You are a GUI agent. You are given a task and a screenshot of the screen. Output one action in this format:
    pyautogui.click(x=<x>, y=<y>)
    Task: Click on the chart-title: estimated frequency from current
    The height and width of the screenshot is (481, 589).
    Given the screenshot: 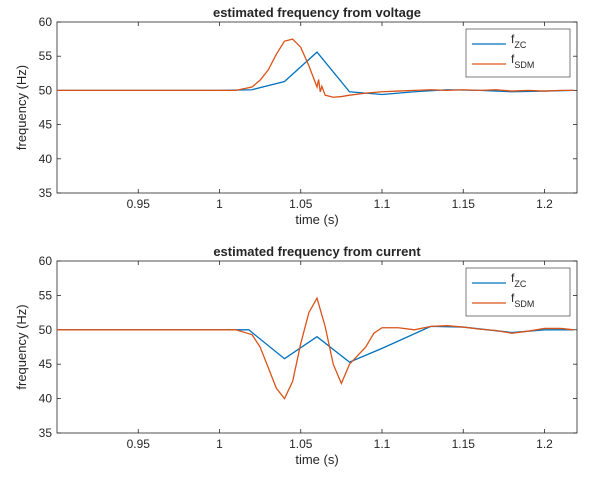 What is the action you would take?
    pyautogui.click(x=317, y=251)
    